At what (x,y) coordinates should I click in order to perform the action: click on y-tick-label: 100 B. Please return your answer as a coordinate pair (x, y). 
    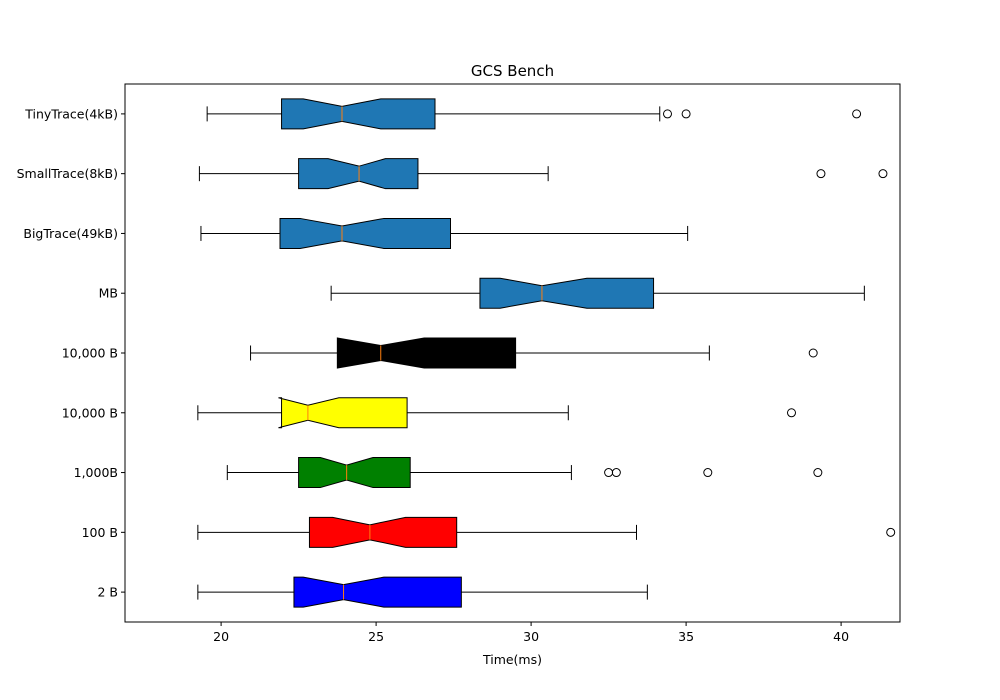
    Looking at the image, I should click on (100, 532).